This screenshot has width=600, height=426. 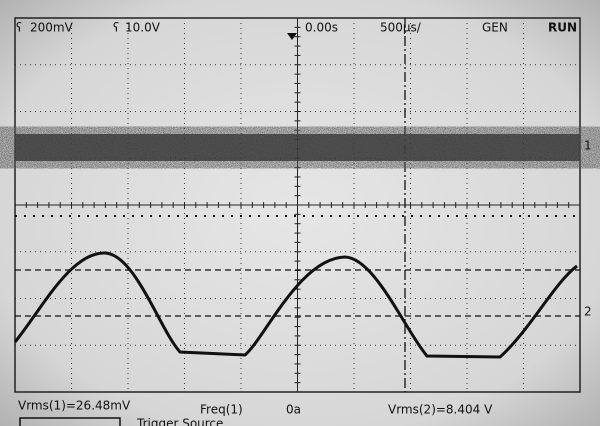 What do you see at coordinates (70, 421) in the screenshot?
I see `softkey-box` at bounding box center [70, 421].